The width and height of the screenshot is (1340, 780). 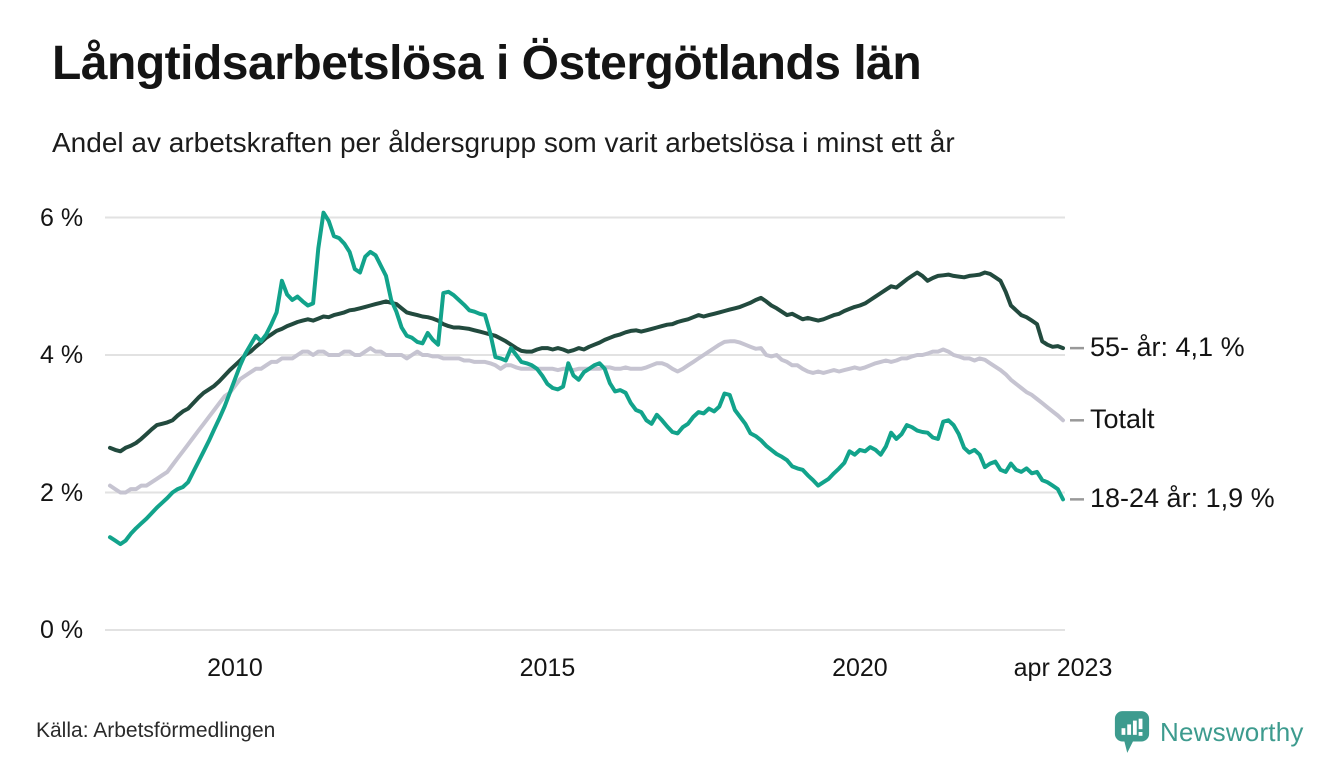 What do you see at coordinates (62, 217) in the screenshot?
I see `y-tick-label: 6 %` at bounding box center [62, 217].